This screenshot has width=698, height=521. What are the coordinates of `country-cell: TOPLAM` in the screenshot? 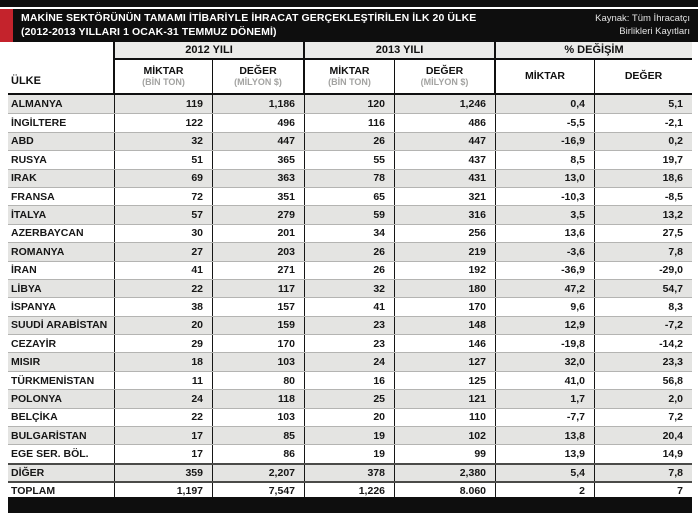 It's located at (61, 491).